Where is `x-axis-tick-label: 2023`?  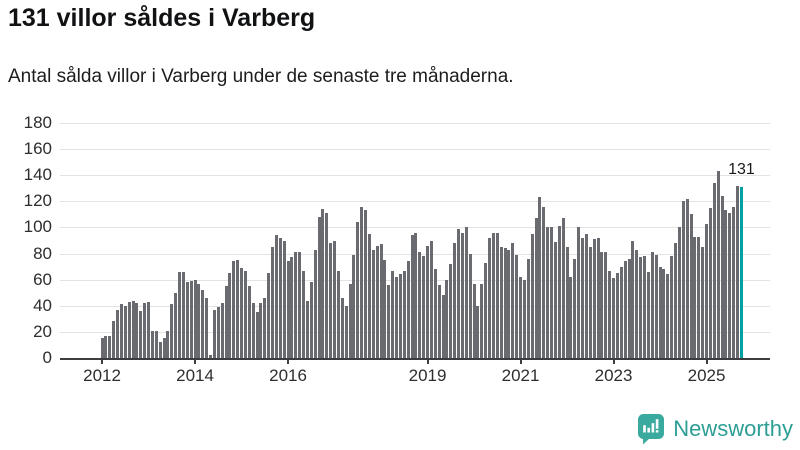
x-axis-tick-label: 2023 is located at coordinates (613, 375).